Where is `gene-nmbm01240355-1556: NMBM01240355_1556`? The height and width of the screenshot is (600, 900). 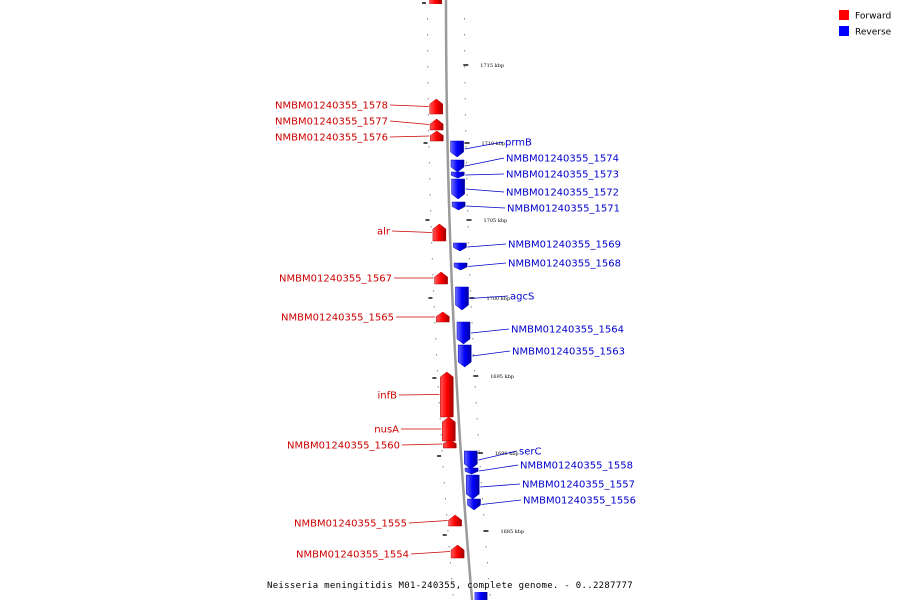
gene-nmbm01240355-1556: NMBM01240355_1556 is located at coordinates (551, 503).